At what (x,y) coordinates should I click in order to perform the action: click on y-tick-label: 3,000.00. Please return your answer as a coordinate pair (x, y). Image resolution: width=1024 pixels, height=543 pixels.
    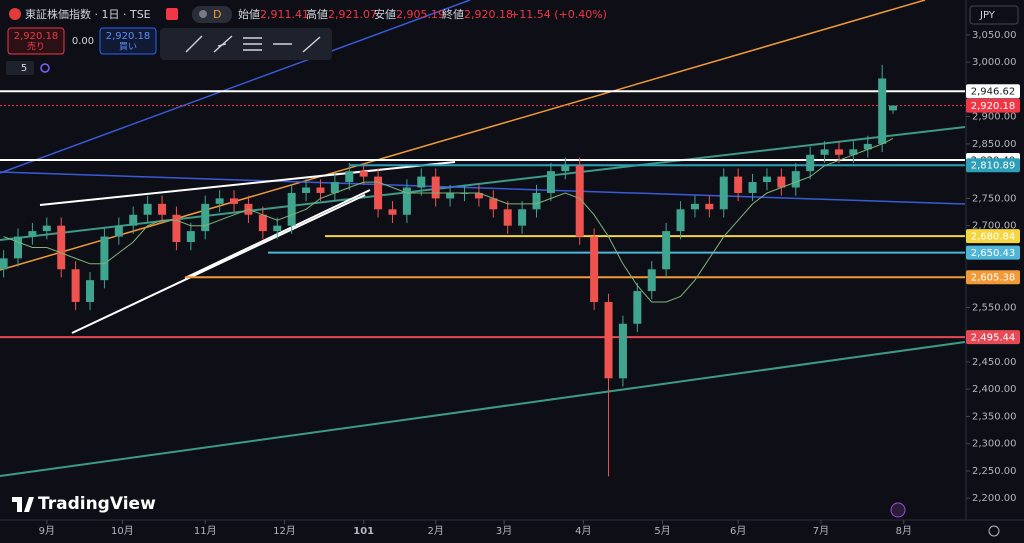
    Looking at the image, I should click on (994, 62).